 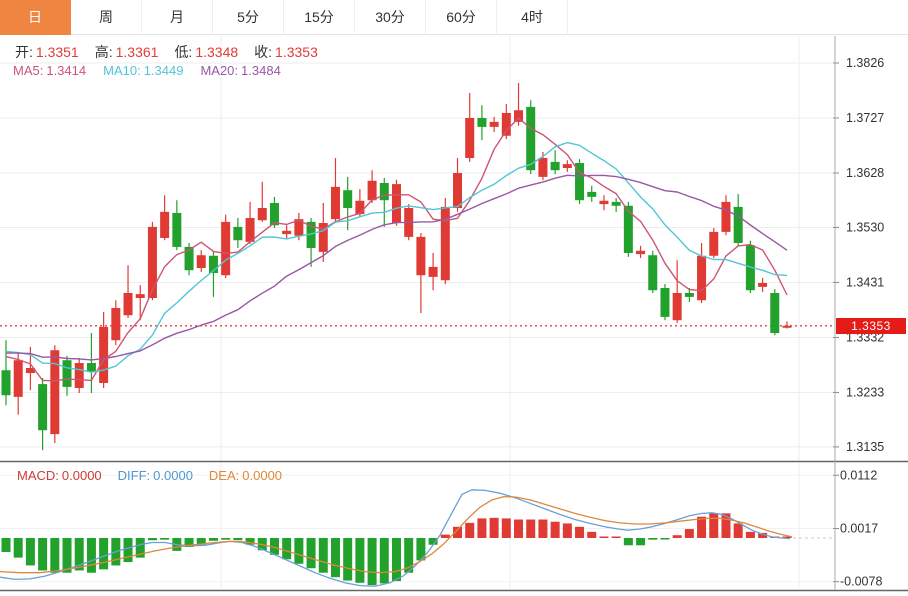 What do you see at coordinates (248, 17) in the screenshot?
I see `tab-5min: 5分` at bounding box center [248, 17].